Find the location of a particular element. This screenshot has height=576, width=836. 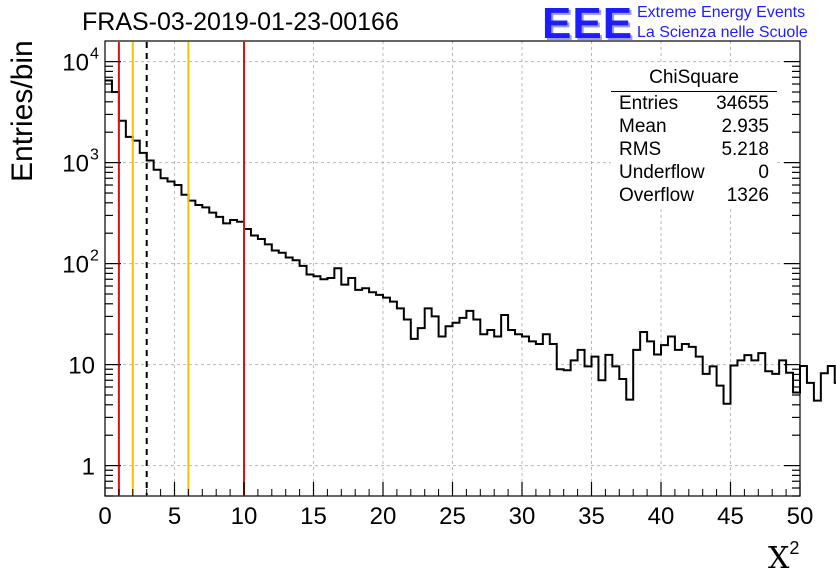

stats-row-entries: Entries 34655 is located at coordinates (698, 105).